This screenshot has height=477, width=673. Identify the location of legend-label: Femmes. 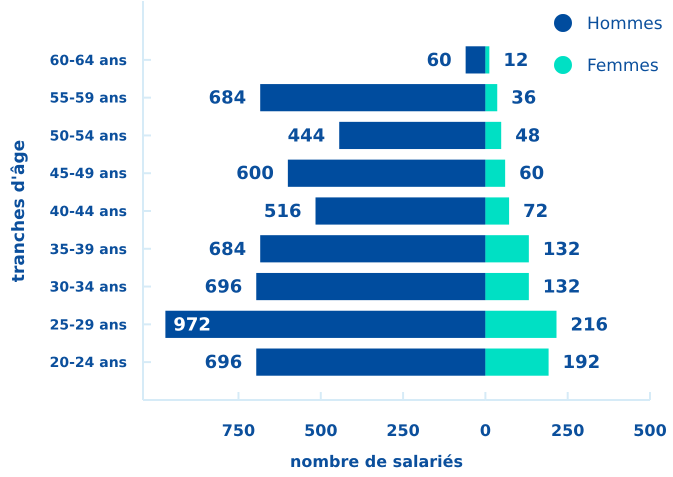
(623, 66).